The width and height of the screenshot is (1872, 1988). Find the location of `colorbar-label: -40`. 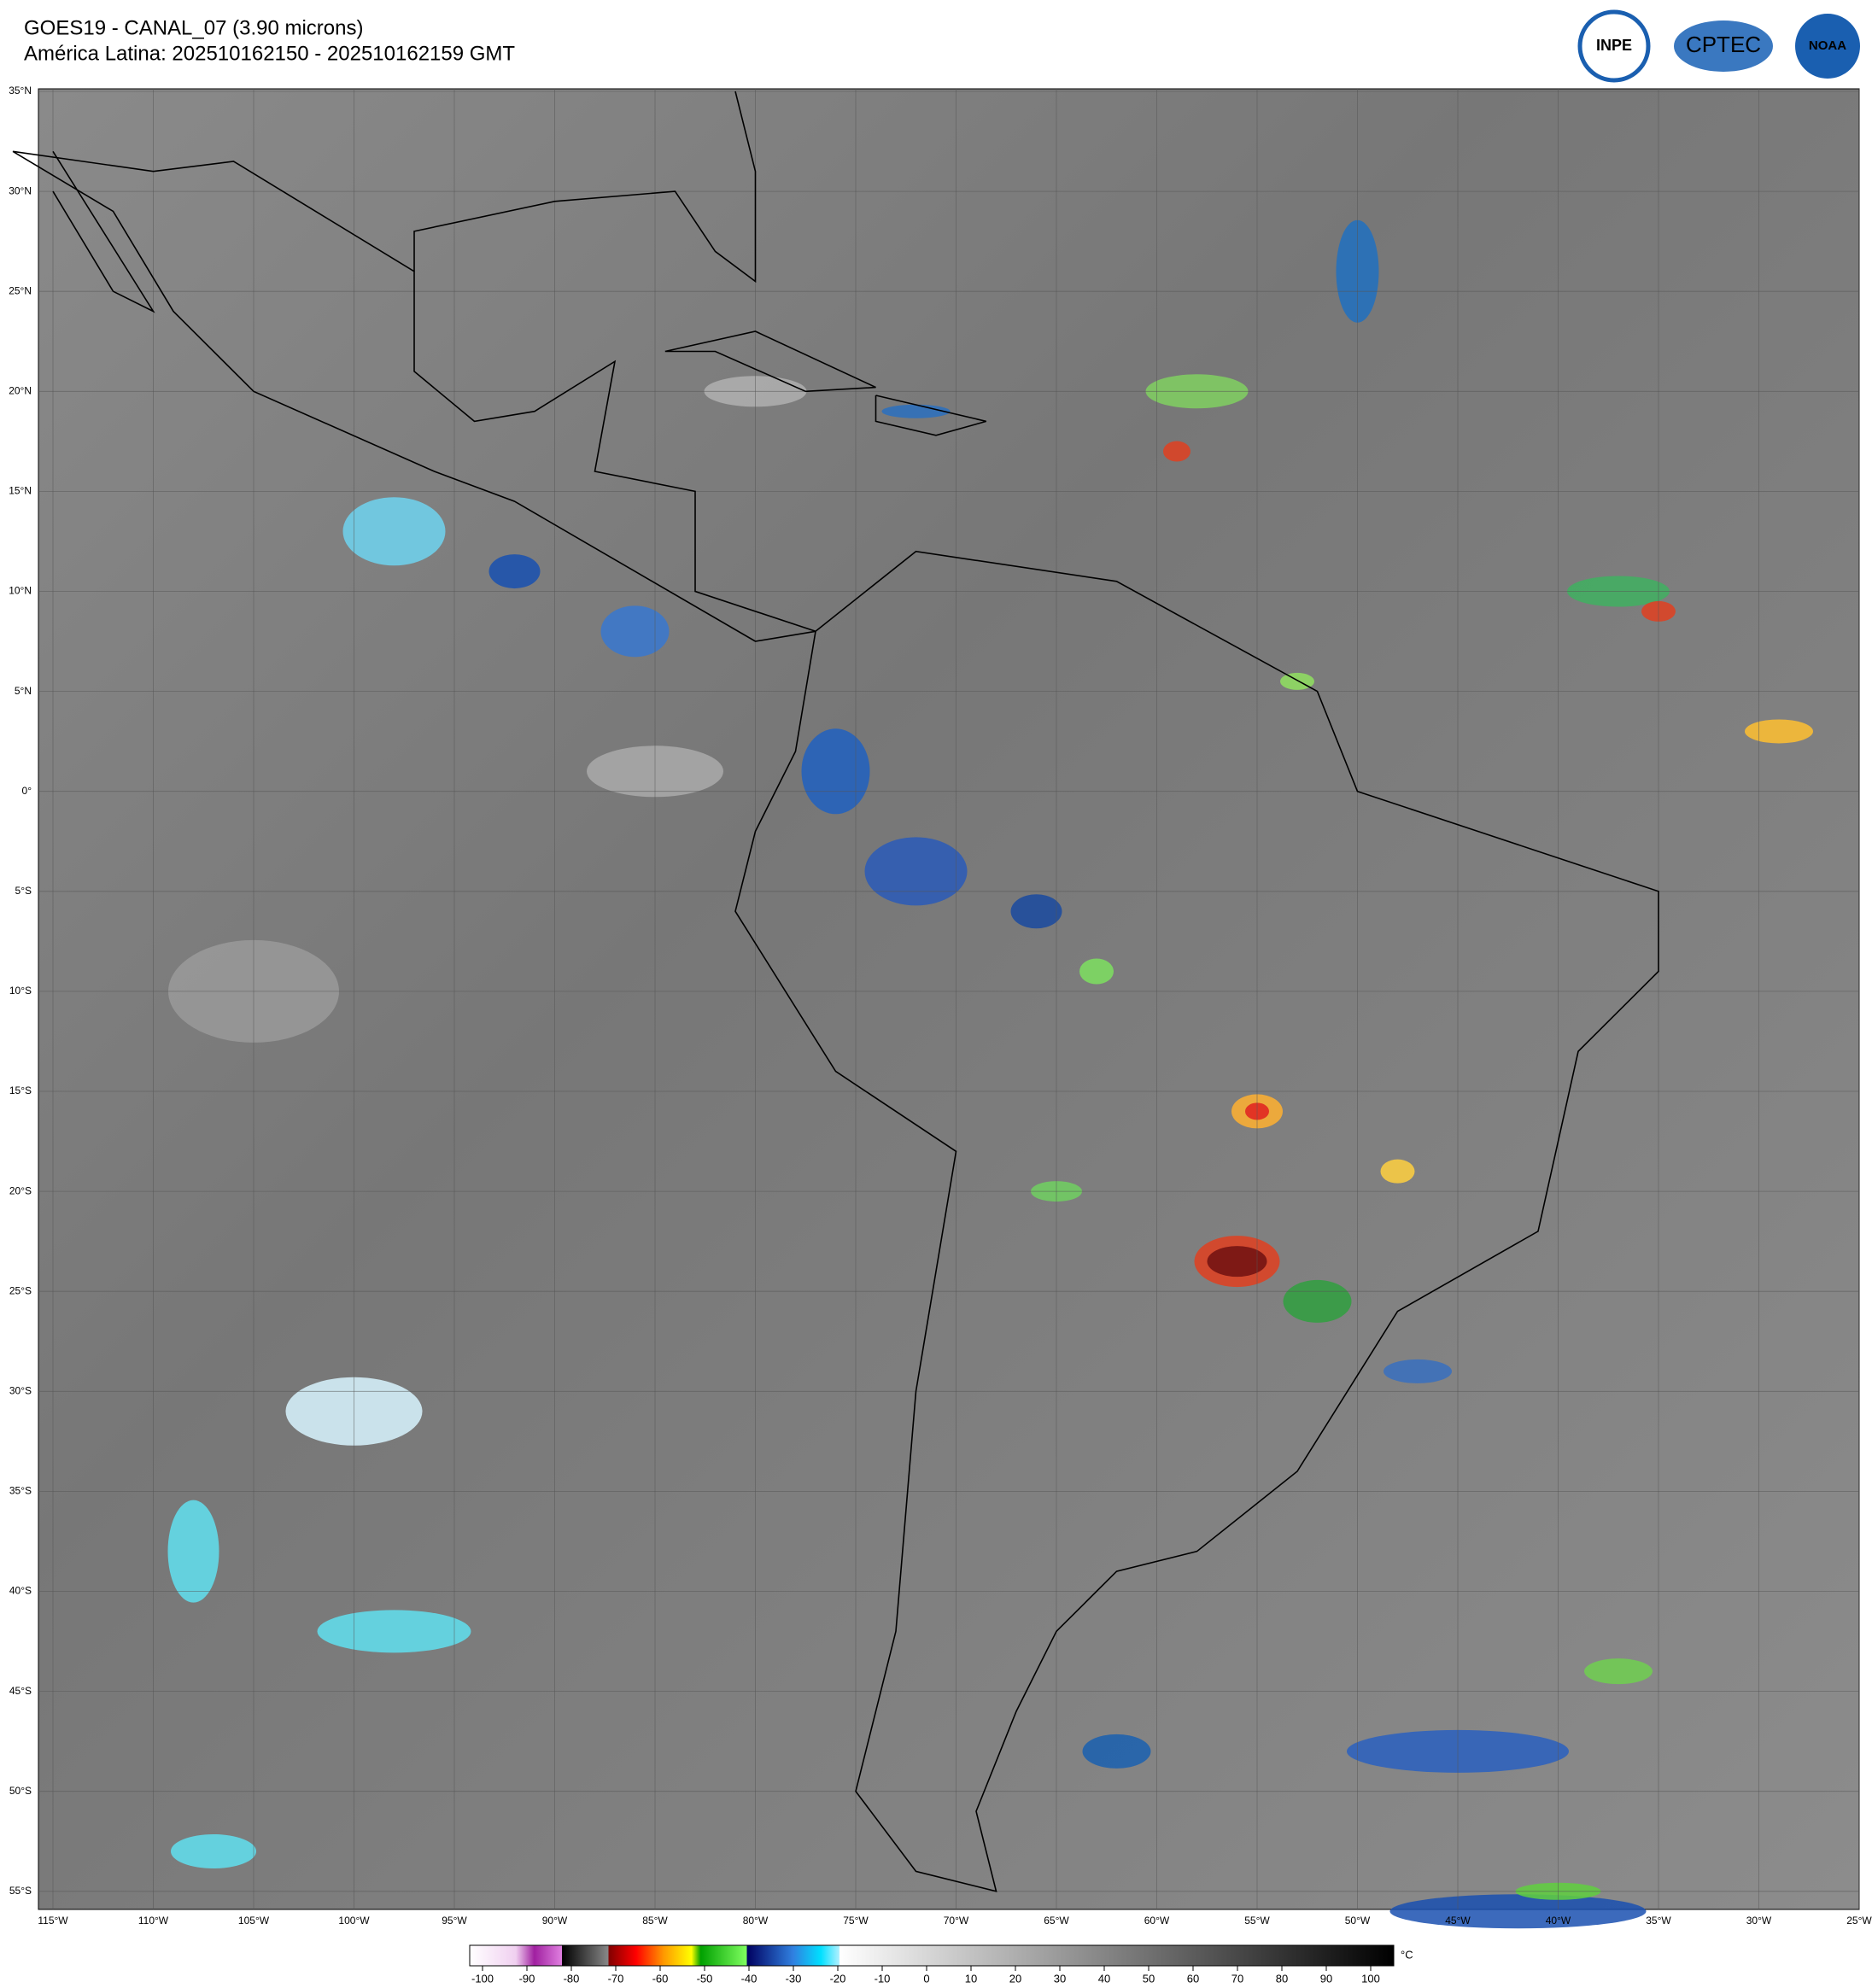

colorbar-label: -40 is located at coordinates (749, 1978).